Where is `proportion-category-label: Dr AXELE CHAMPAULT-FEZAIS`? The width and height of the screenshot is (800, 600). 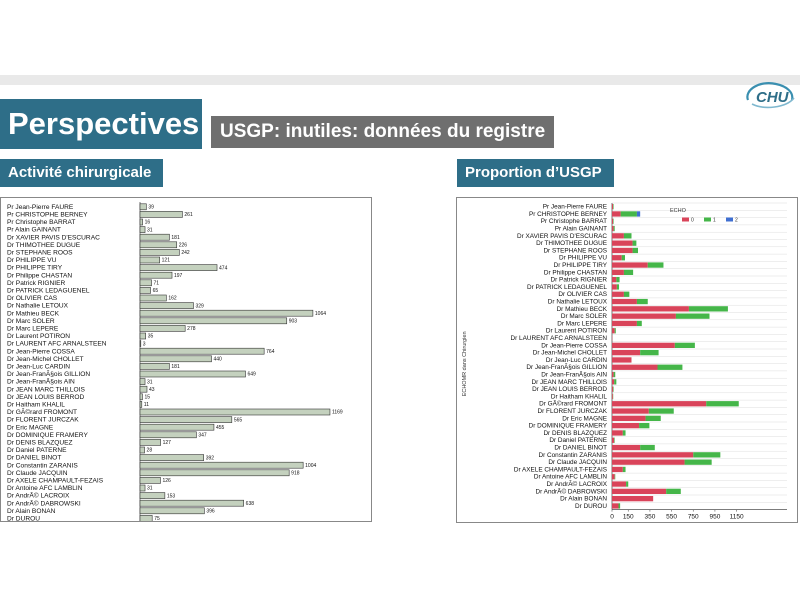
proportion-category-label: Dr AXELE CHAMPAULT-FEZAIS is located at coordinates (560, 469).